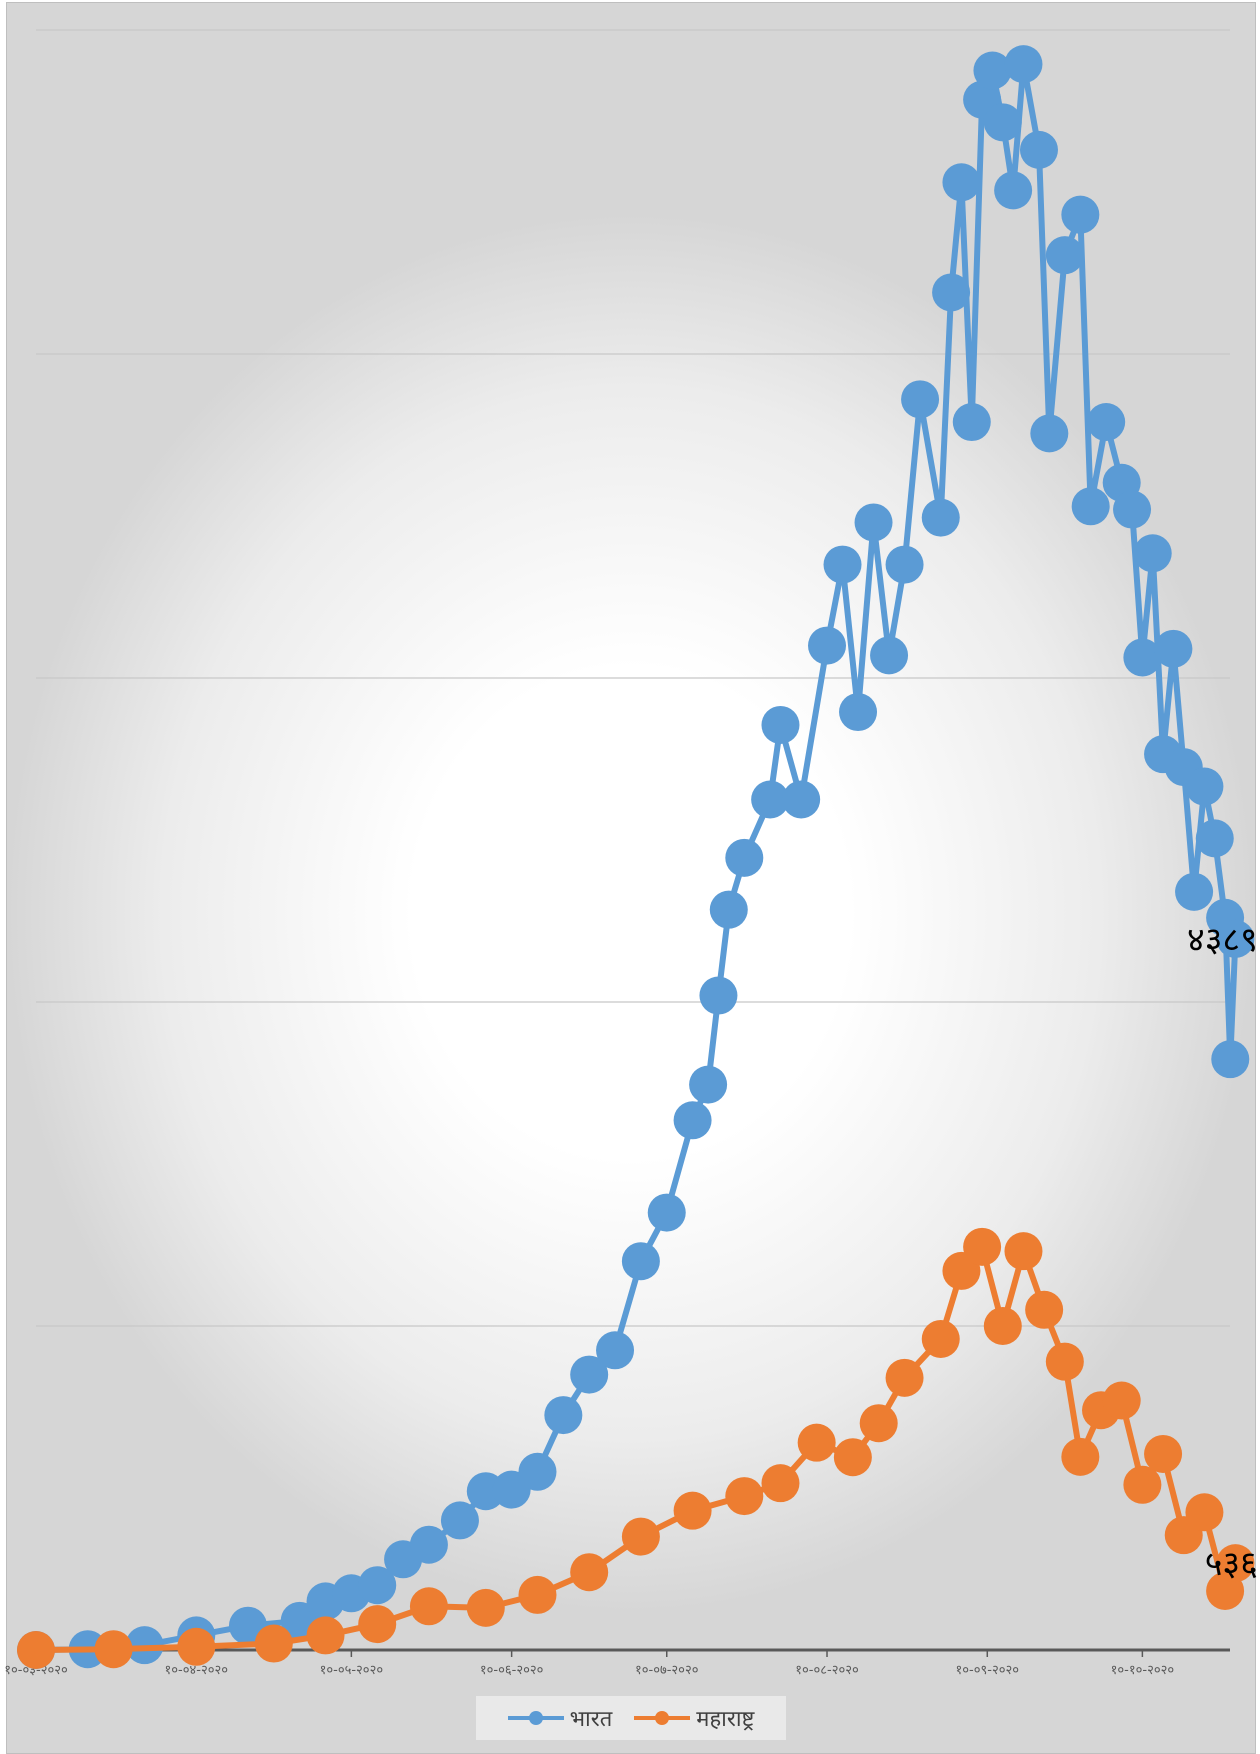  What do you see at coordinates (631, 1718) in the screenshot?
I see `legend: भारत महाराष्ट्र` at bounding box center [631, 1718].